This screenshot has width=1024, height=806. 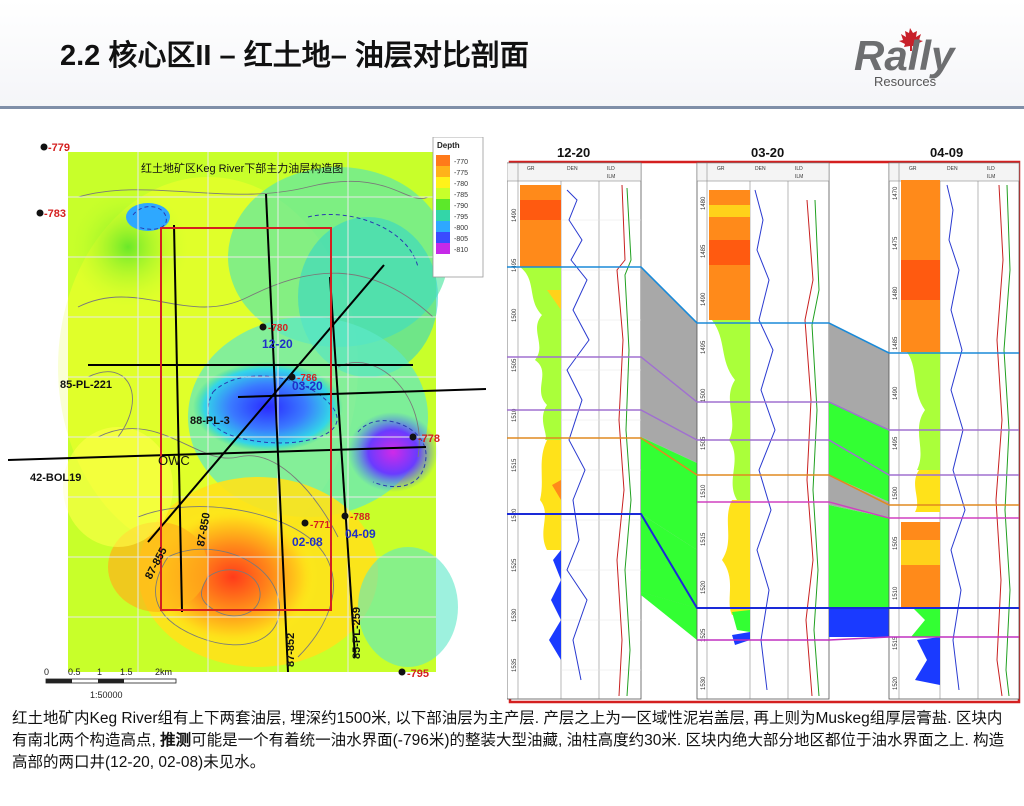 I want to click on well-depth-label: -778, so click(x=429, y=439).